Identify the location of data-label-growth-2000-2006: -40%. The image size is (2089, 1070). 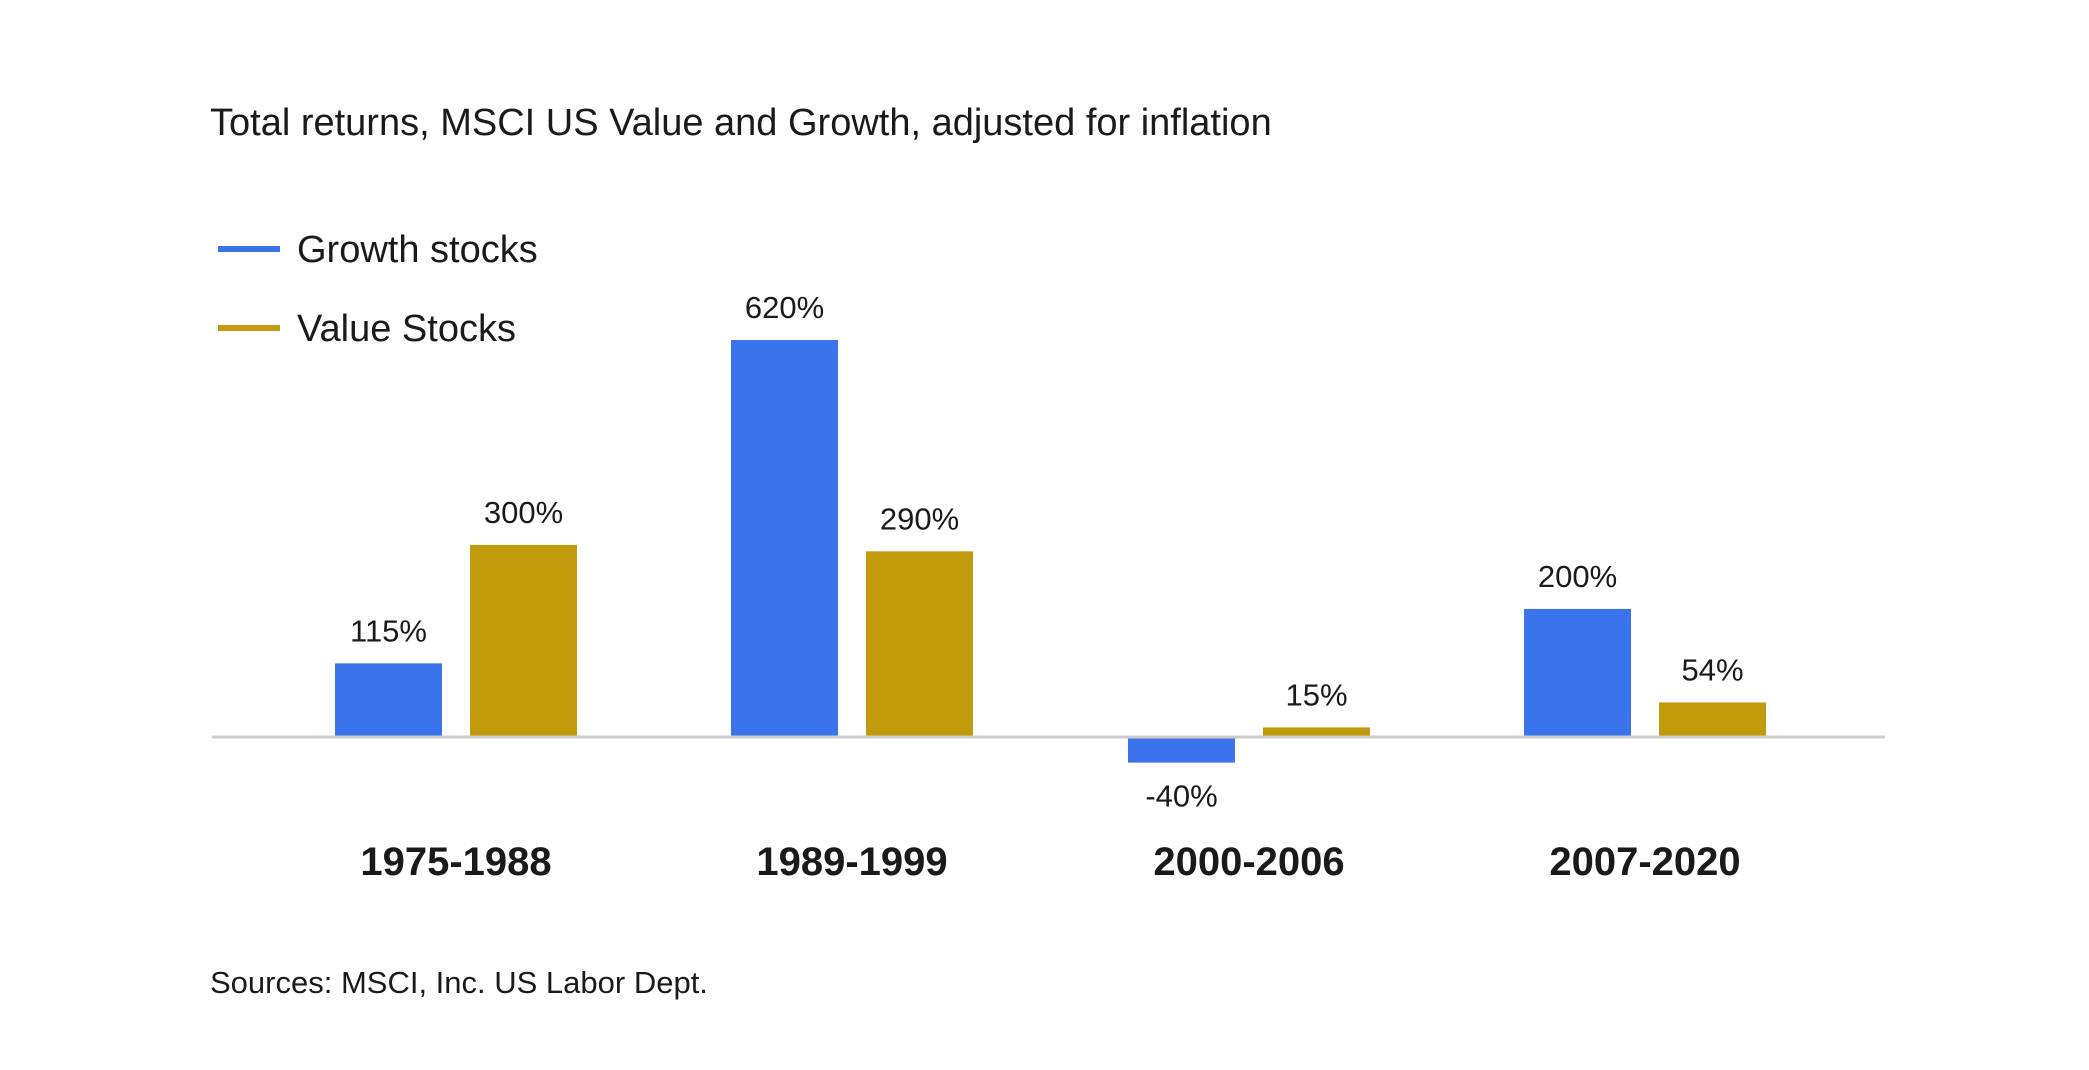
(1181, 796).